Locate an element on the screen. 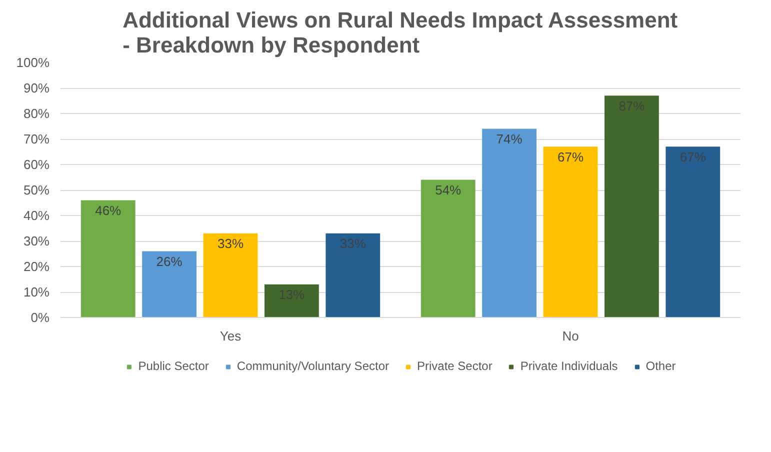 This screenshot has width=771, height=452. x-tick-label: No is located at coordinates (570, 336).